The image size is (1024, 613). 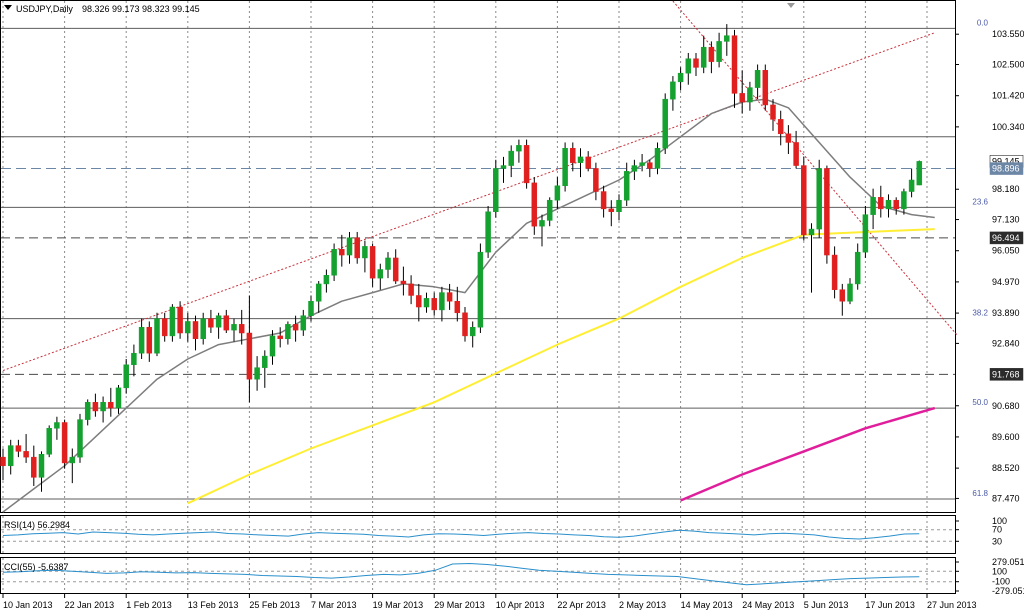 What do you see at coordinates (999, 521) in the screenshot?
I see `rsi-axis-label: 100` at bounding box center [999, 521].